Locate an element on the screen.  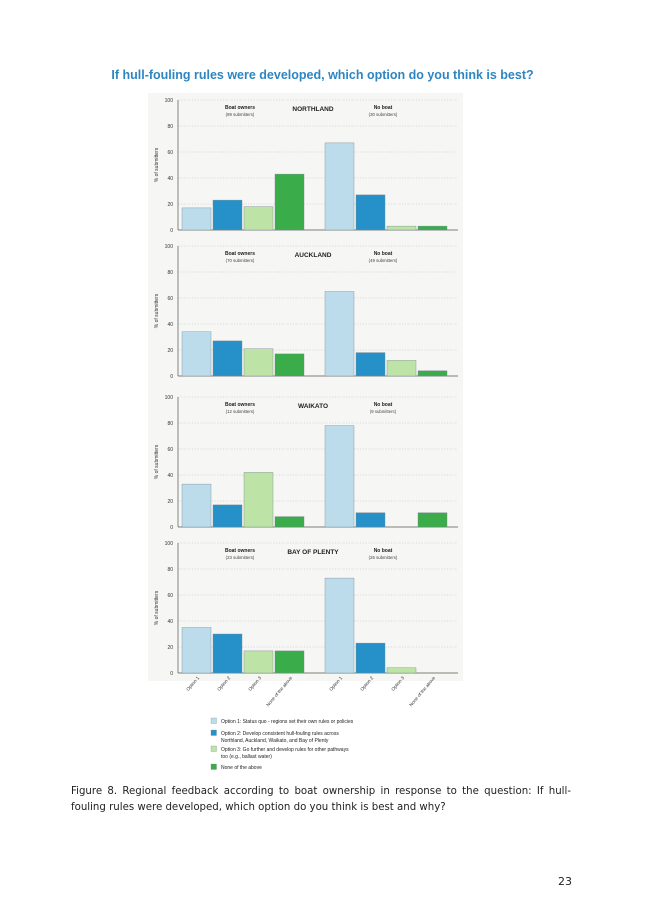
group-sublabel: (23 submitters) is located at coordinates (240, 557).